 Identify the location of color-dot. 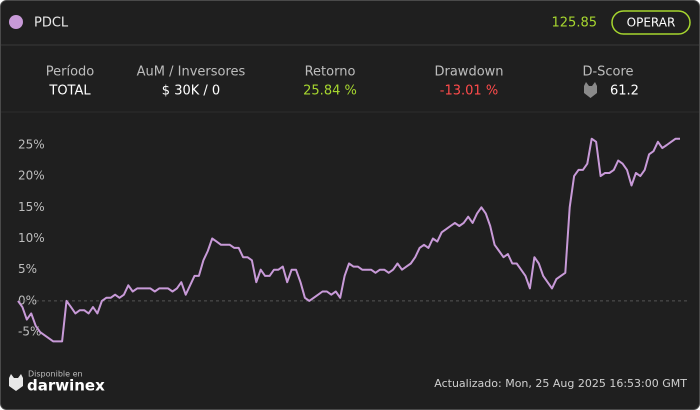
(16, 22).